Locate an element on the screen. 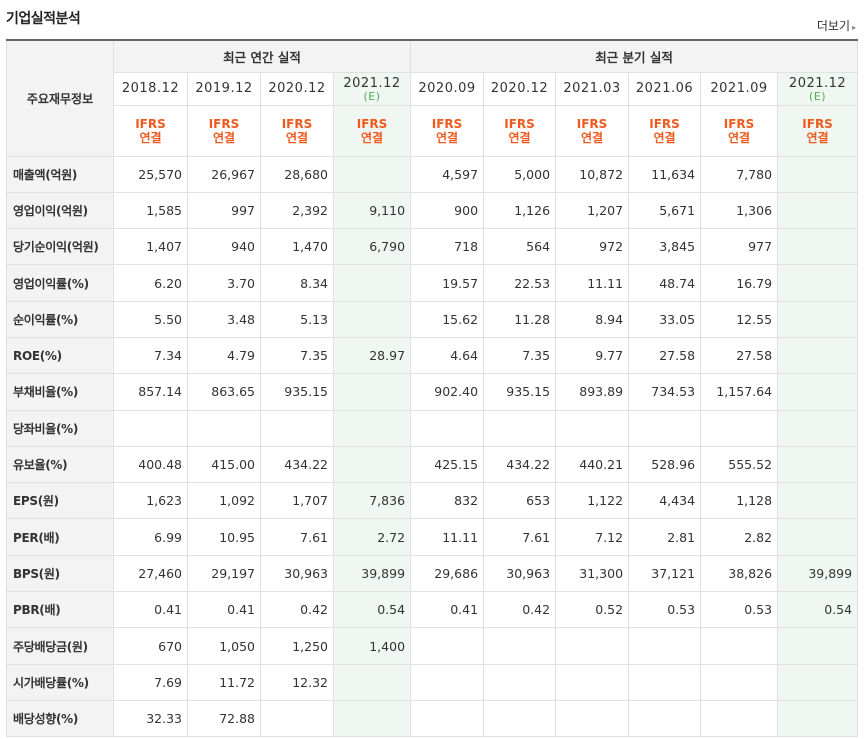 The width and height of the screenshot is (864, 739). row-label: 매출액(억원) is located at coordinates (60, 174).